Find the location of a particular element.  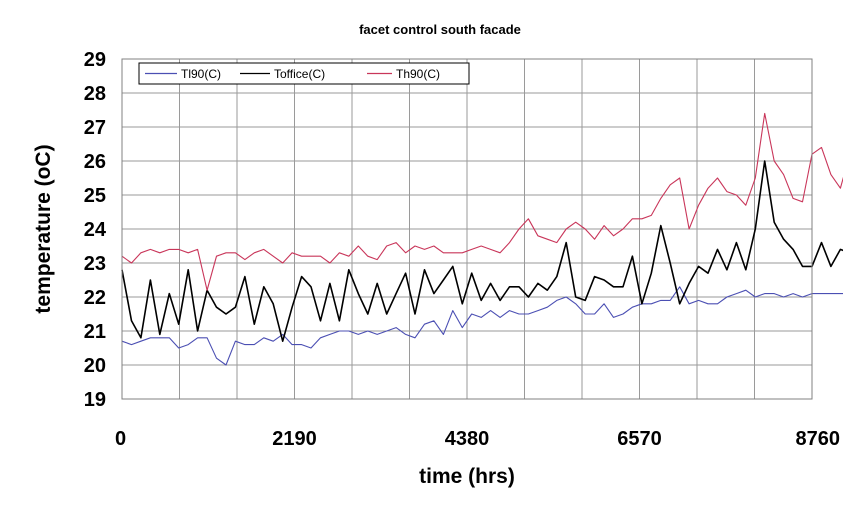

y-tick-label: 28 is located at coordinates (95, 94).